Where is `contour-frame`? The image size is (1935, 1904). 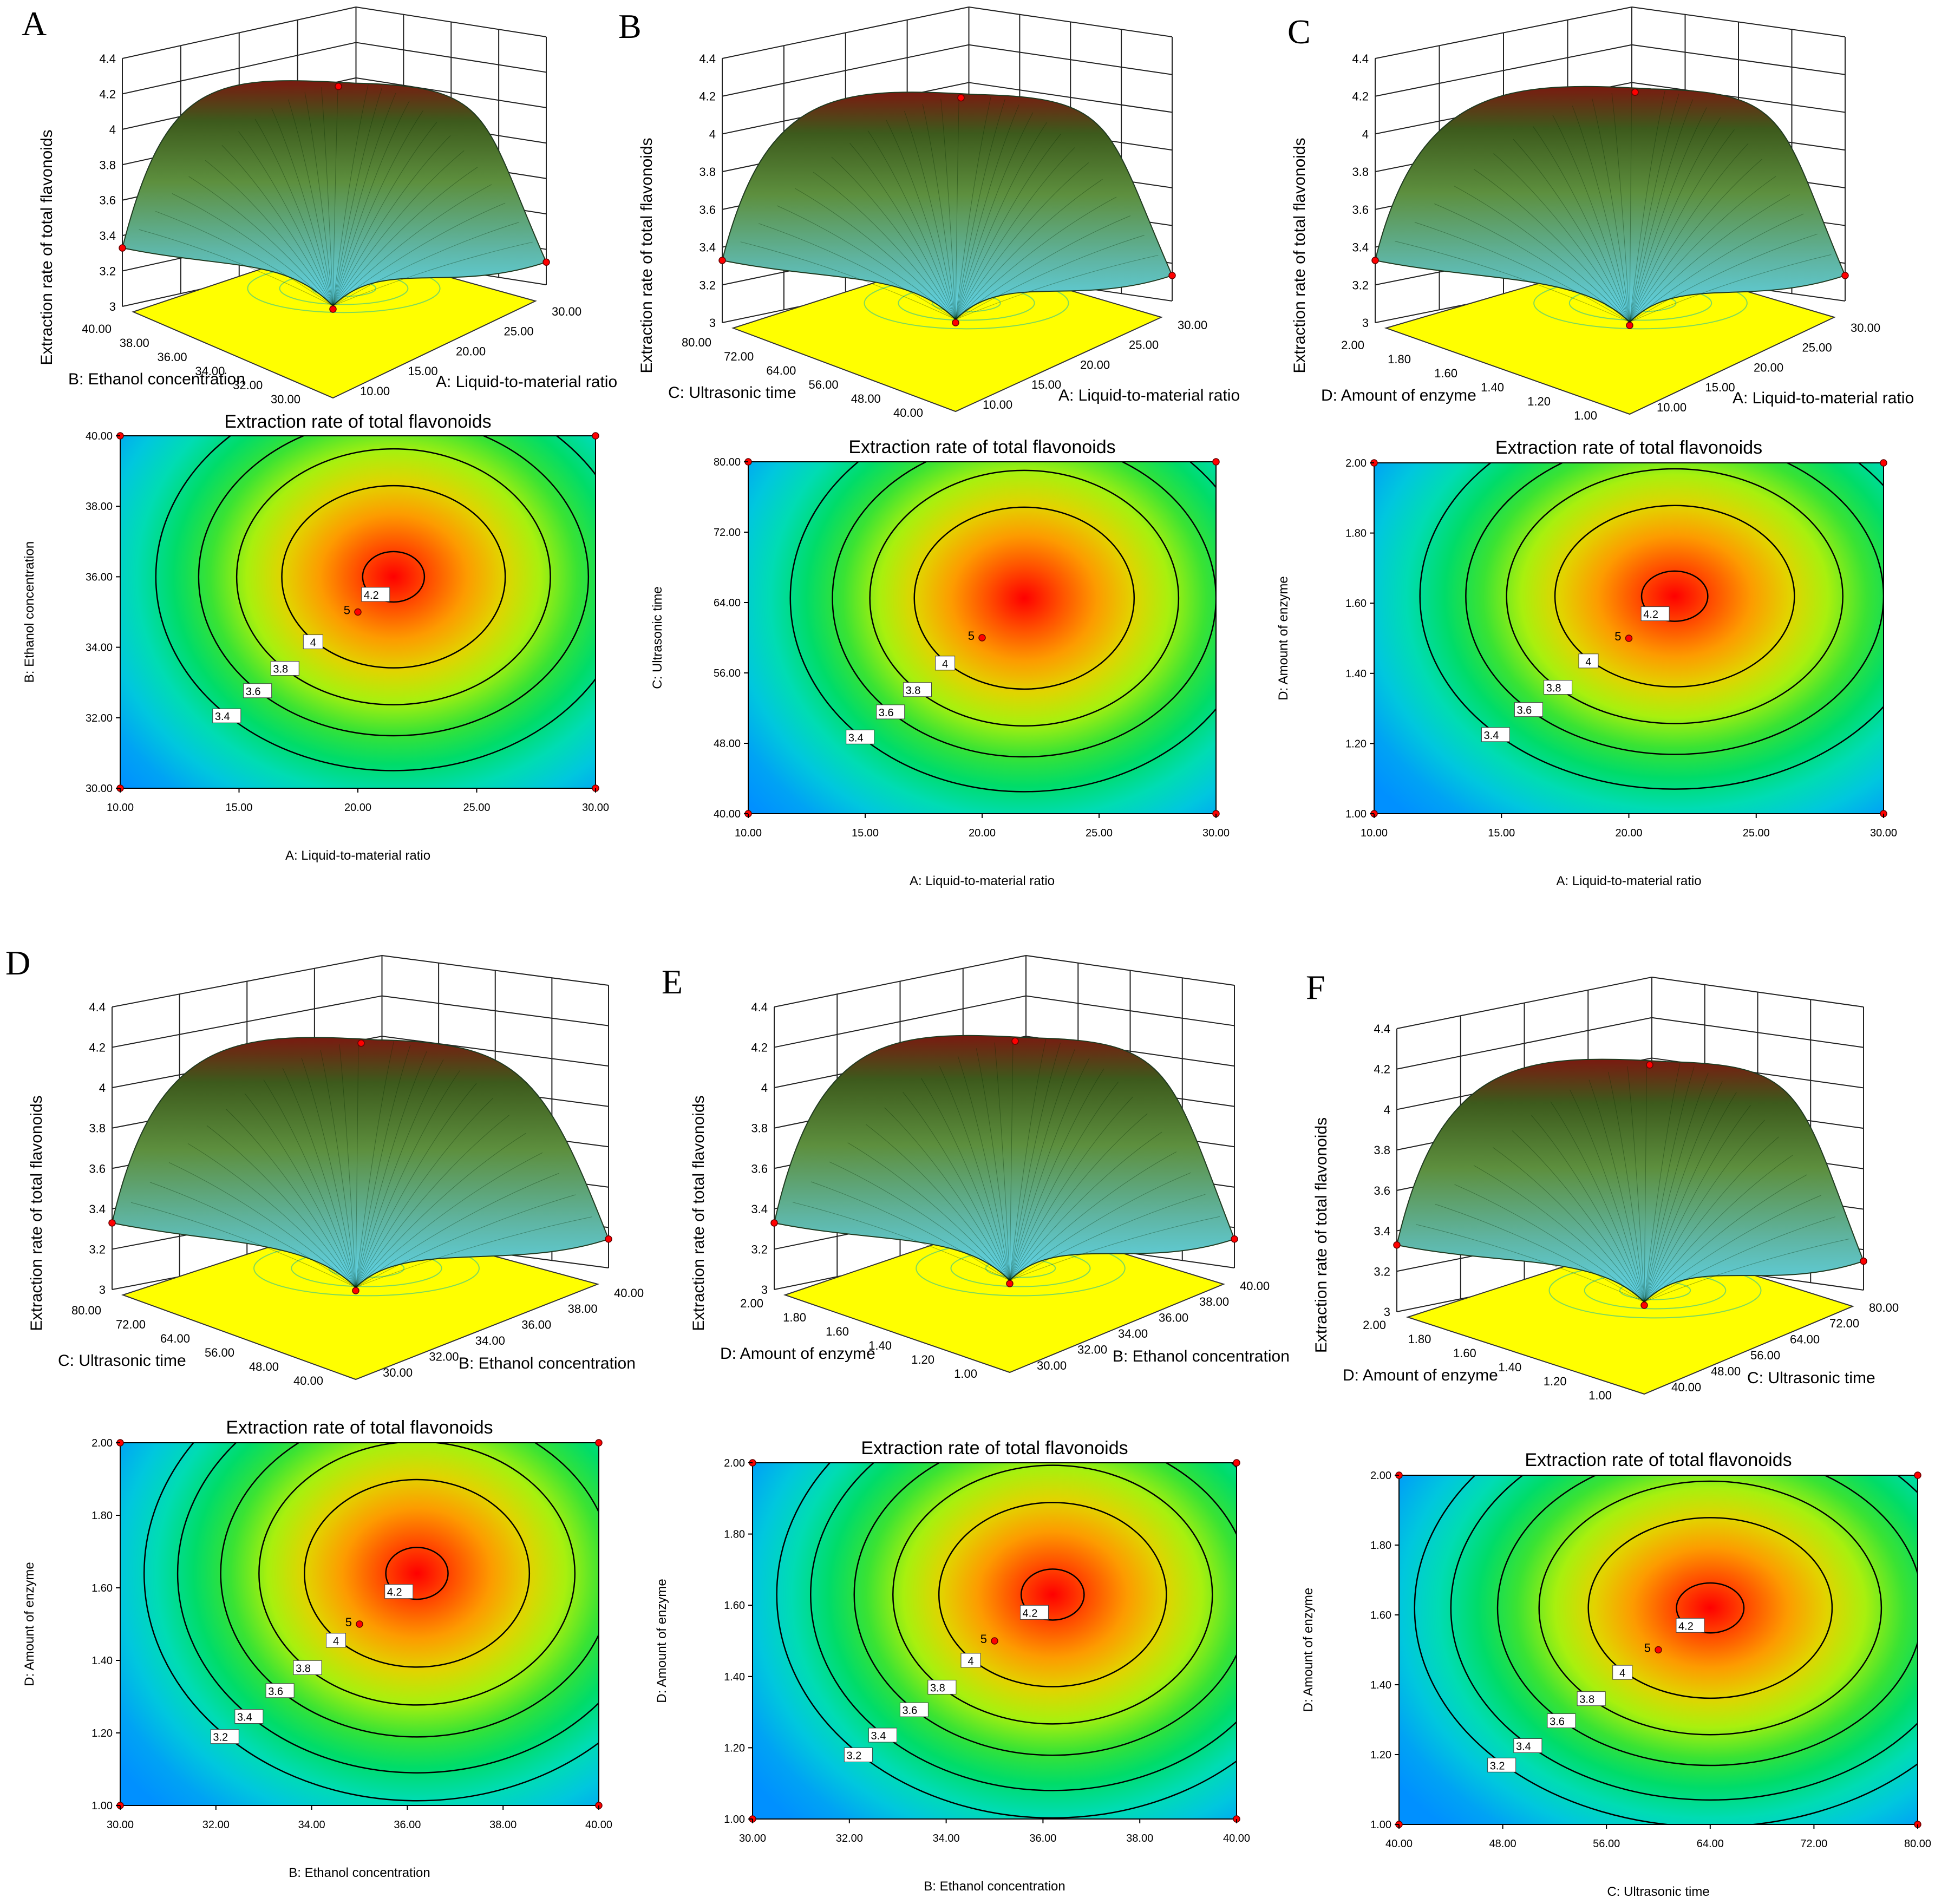 contour-frame is located at coordinates (1658, 1650).